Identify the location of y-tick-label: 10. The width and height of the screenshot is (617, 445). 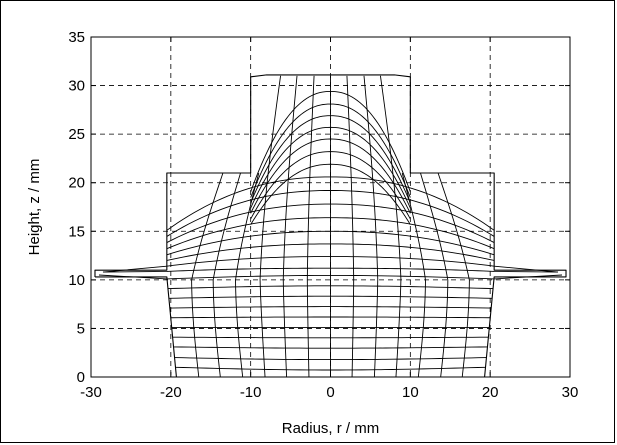
(76, 280).